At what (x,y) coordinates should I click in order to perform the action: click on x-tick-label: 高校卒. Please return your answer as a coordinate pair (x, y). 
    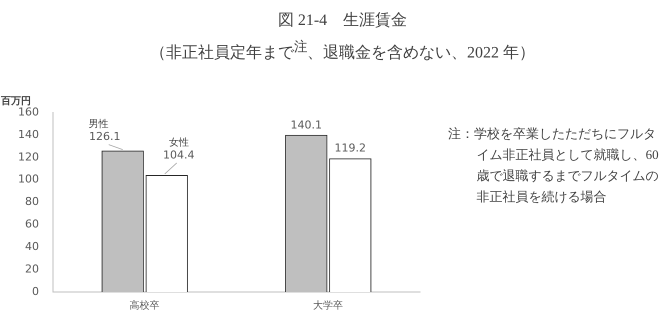
    Looking at the image, I should click on (145, 306).